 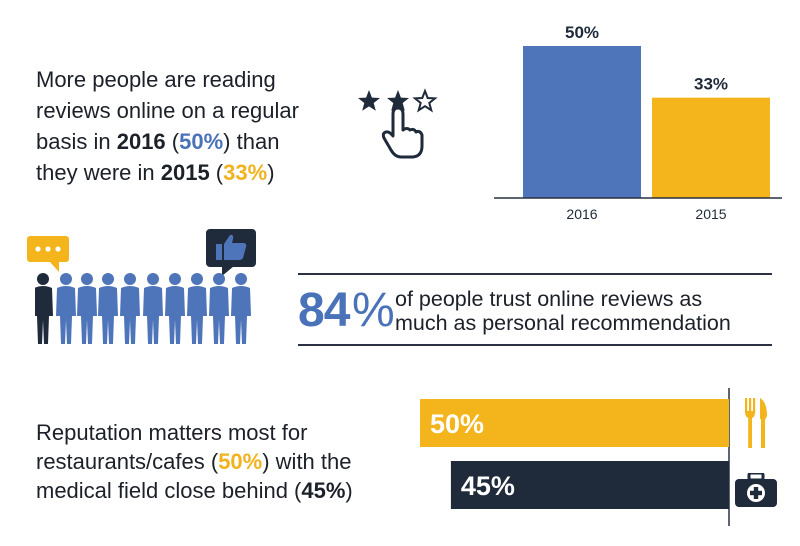 What do you see at coordinates (711, 147) in the screenshot?
I see `bar-2015` at bounding box center [711, 147].